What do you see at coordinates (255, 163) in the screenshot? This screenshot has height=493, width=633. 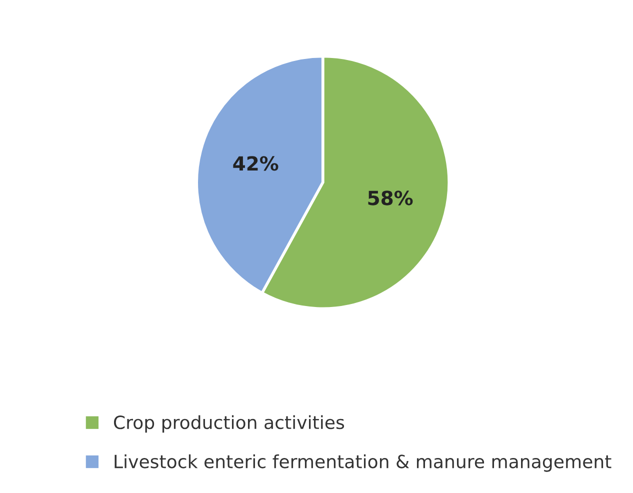 I see `data-label: 42%` at bounding box center [255, 163].